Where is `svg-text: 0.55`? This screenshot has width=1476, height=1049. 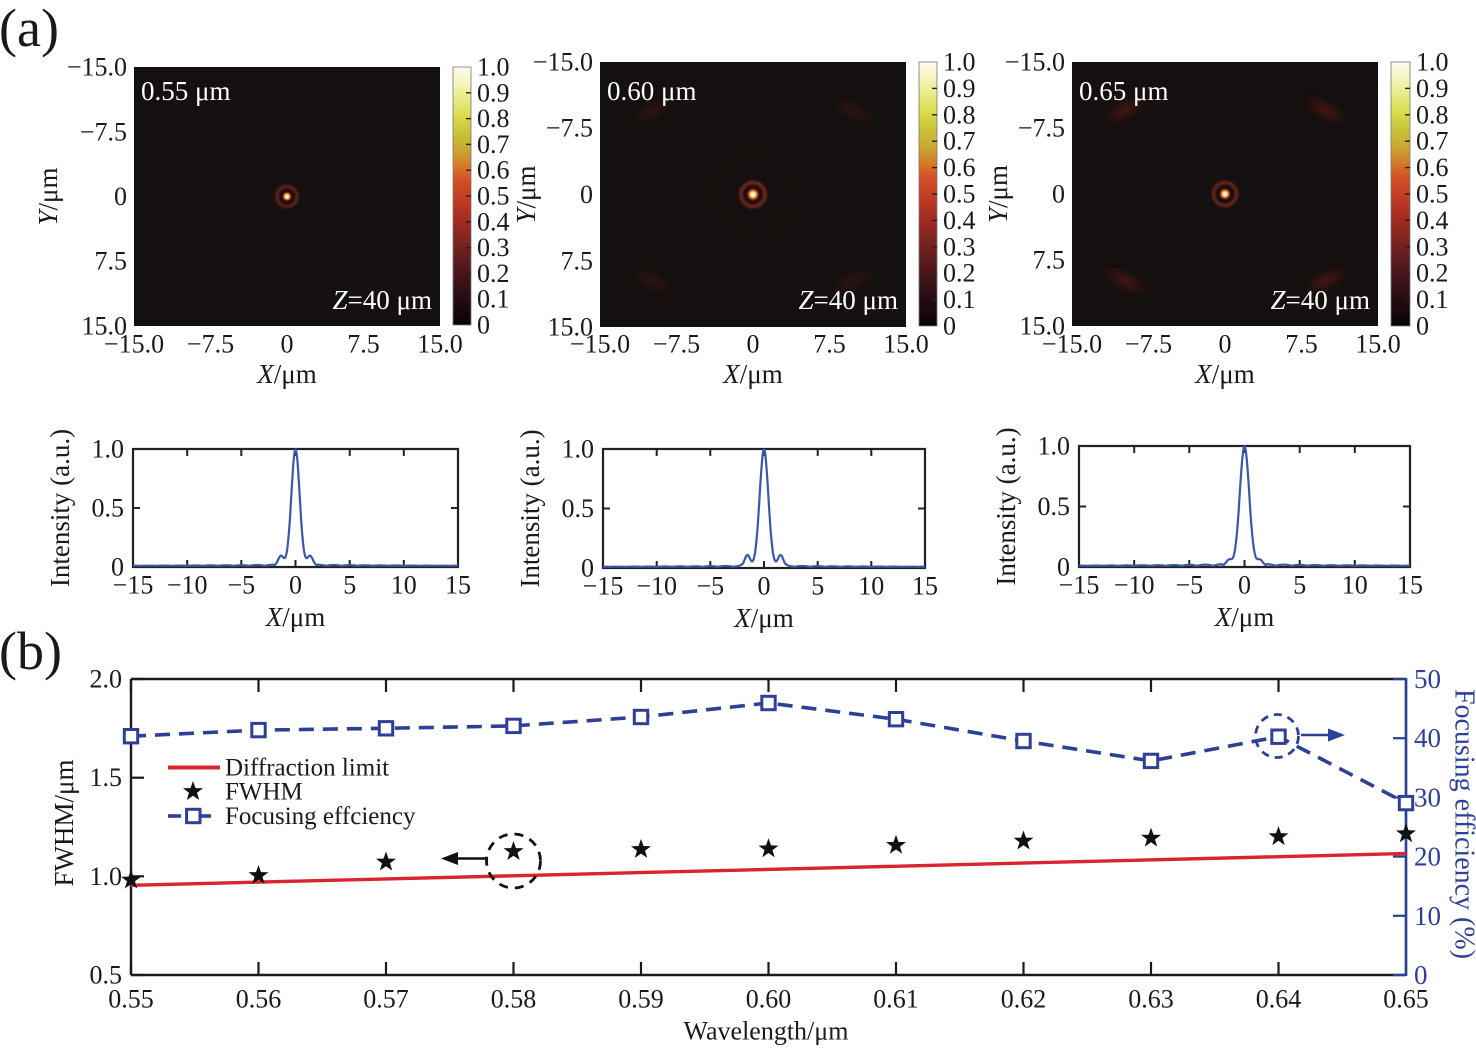
svg-text: 0.55 is located at coordinates (131, 999).